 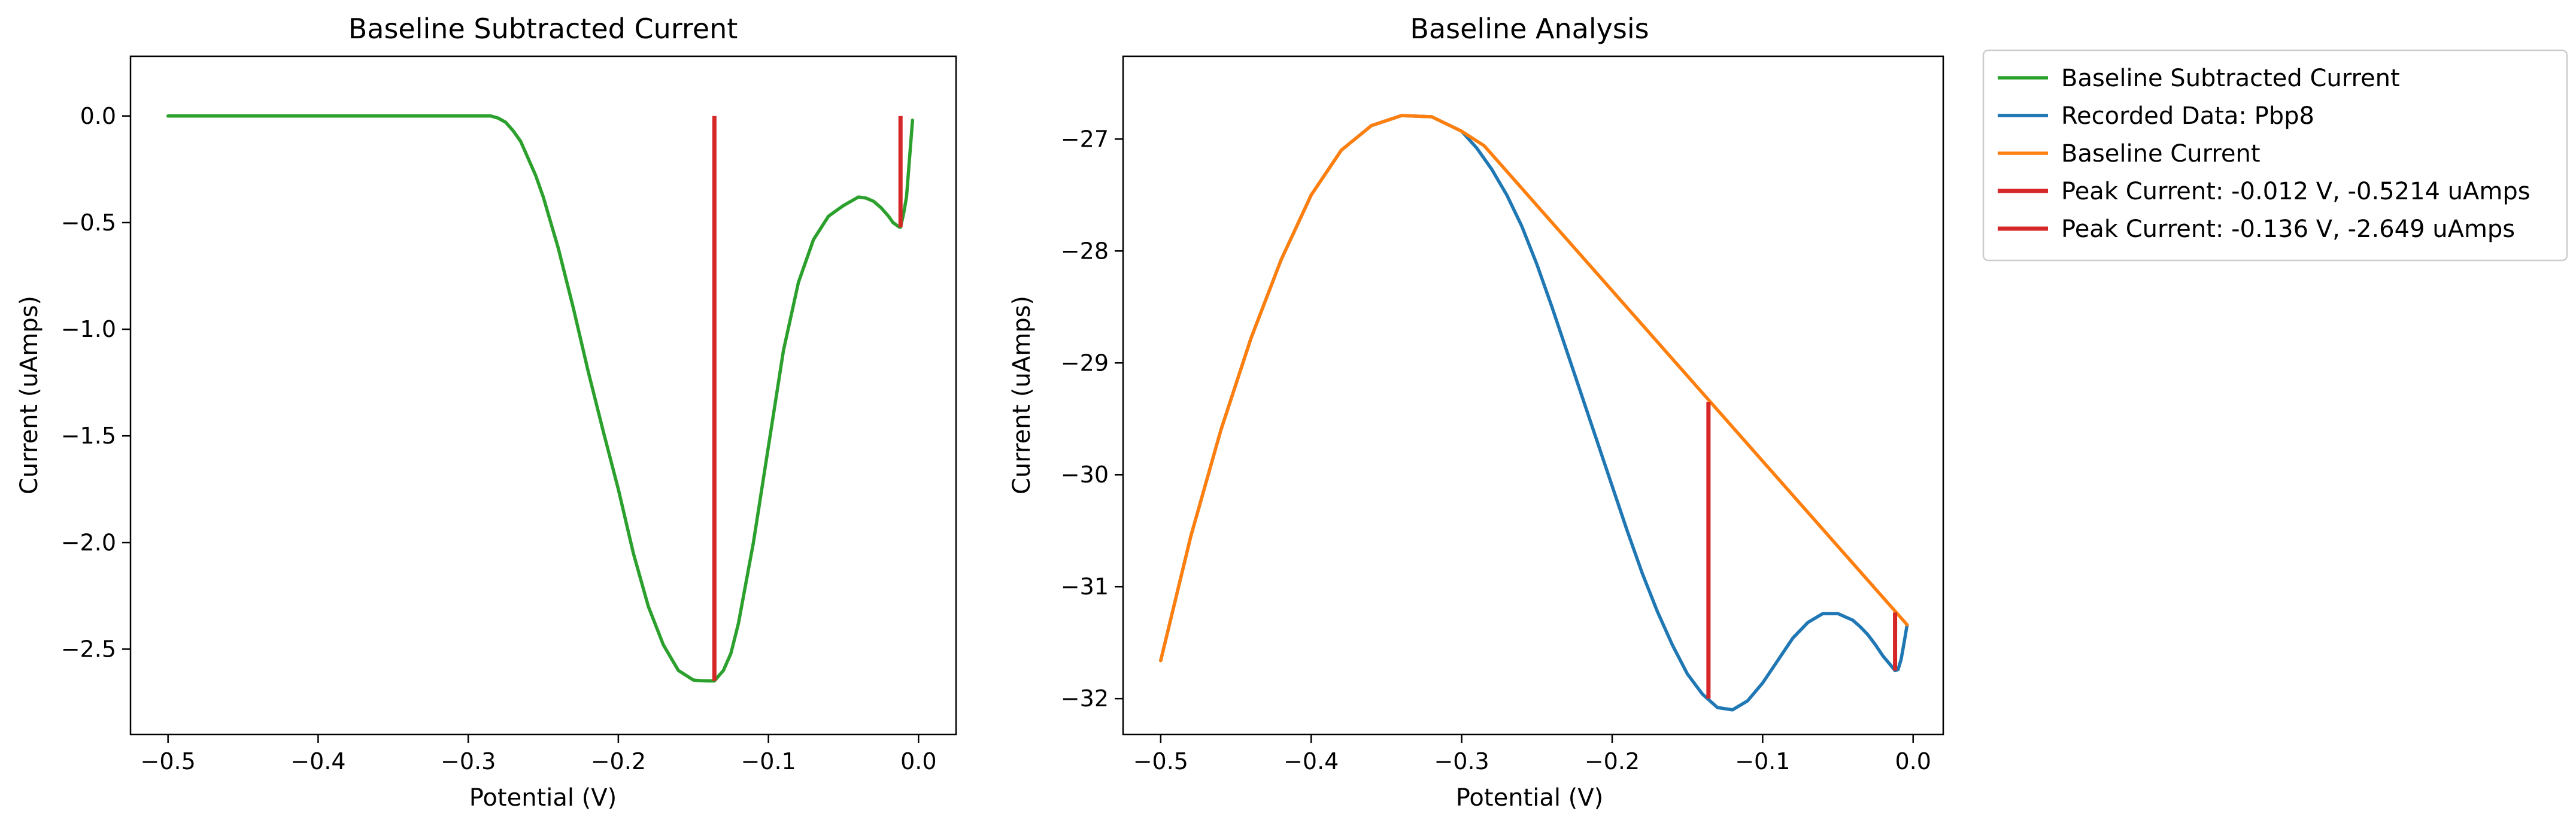 What do you see at coordinates (1085, 363) in the screenshot?
I see `y-tick-label: −29` at bounding box center [1085, 363].